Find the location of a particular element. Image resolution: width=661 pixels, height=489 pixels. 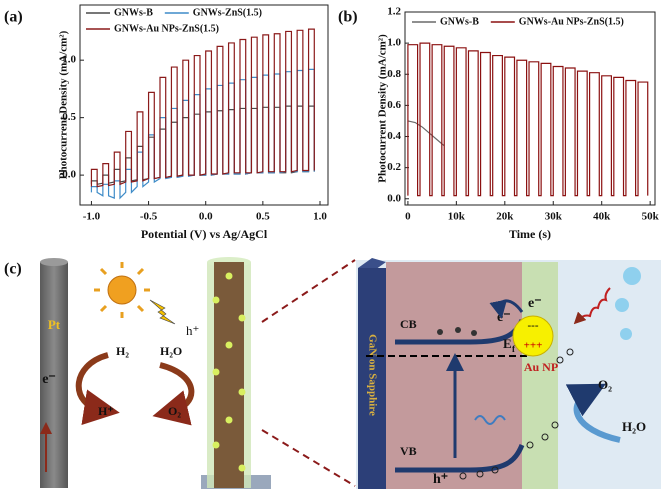

light-bolt is located at coordinates (162, 312).